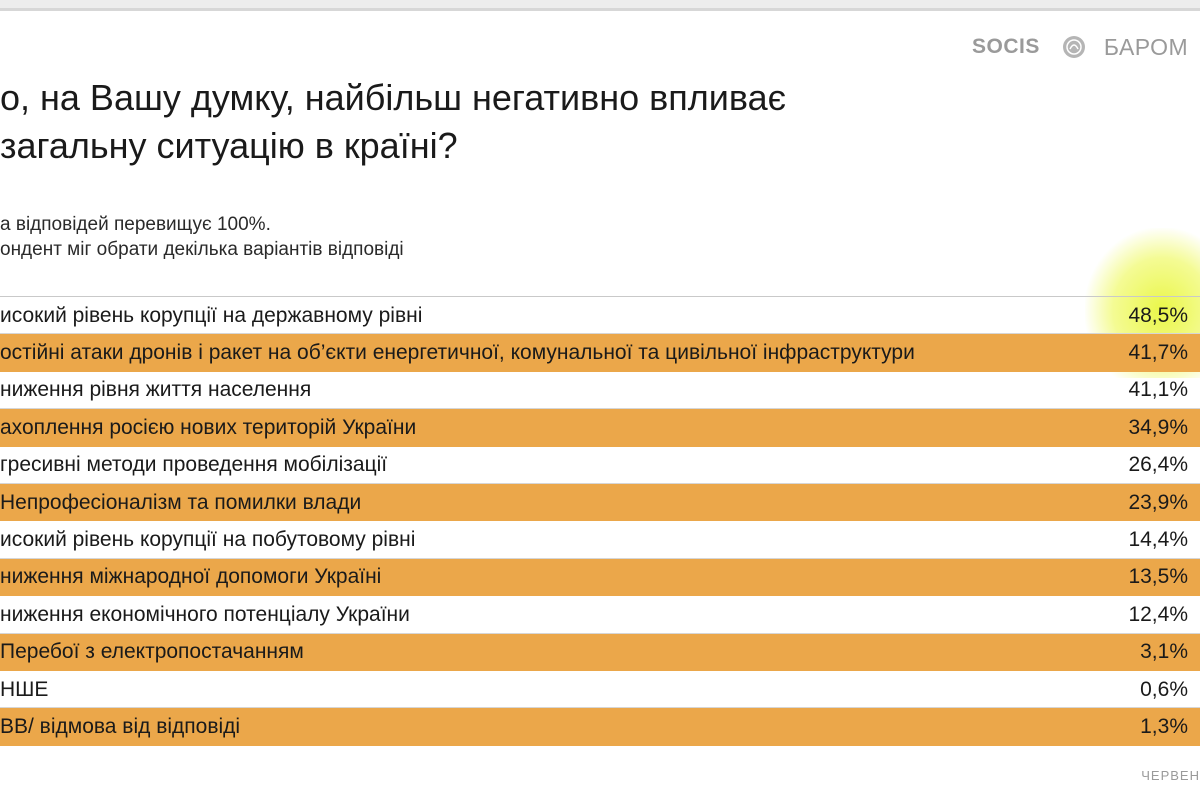 The width and height of the screenshot is (1200, 800). I want to click on row-label: Перебої з електропостачанням, so click(152, 652).